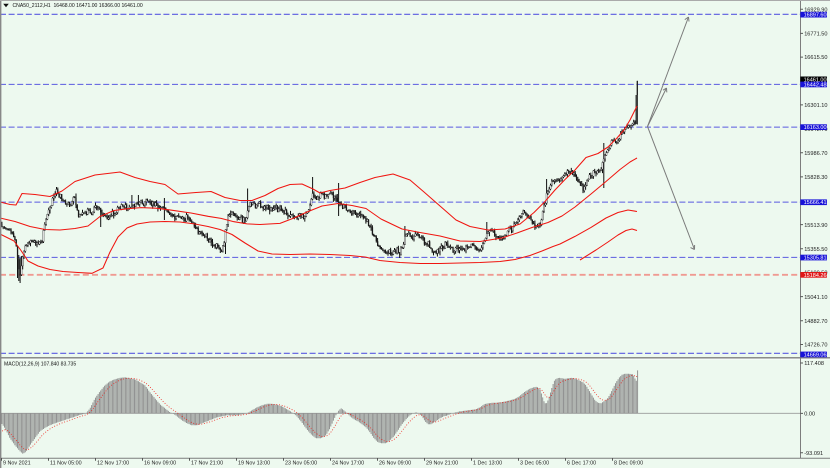 The height and width of the screenshot is (468, 830). What do you see at coordinates (581, 464) in the screenshot?
I see `svg-text: 6 Dec 17:00` at bounding box center [581, 464].